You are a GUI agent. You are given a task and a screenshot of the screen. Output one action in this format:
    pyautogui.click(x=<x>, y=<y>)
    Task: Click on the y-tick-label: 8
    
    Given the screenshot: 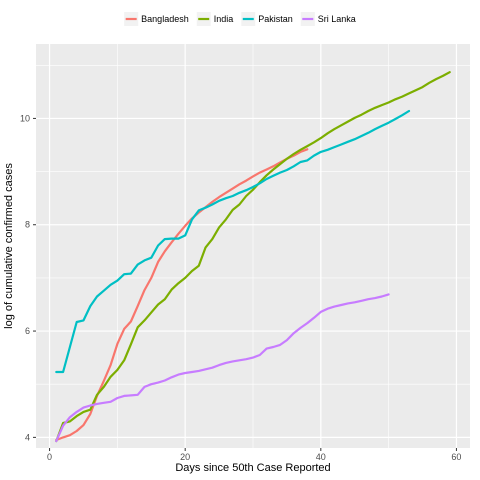 What is the action you would take?
    pyautogui.click(x=27, y=225)
    